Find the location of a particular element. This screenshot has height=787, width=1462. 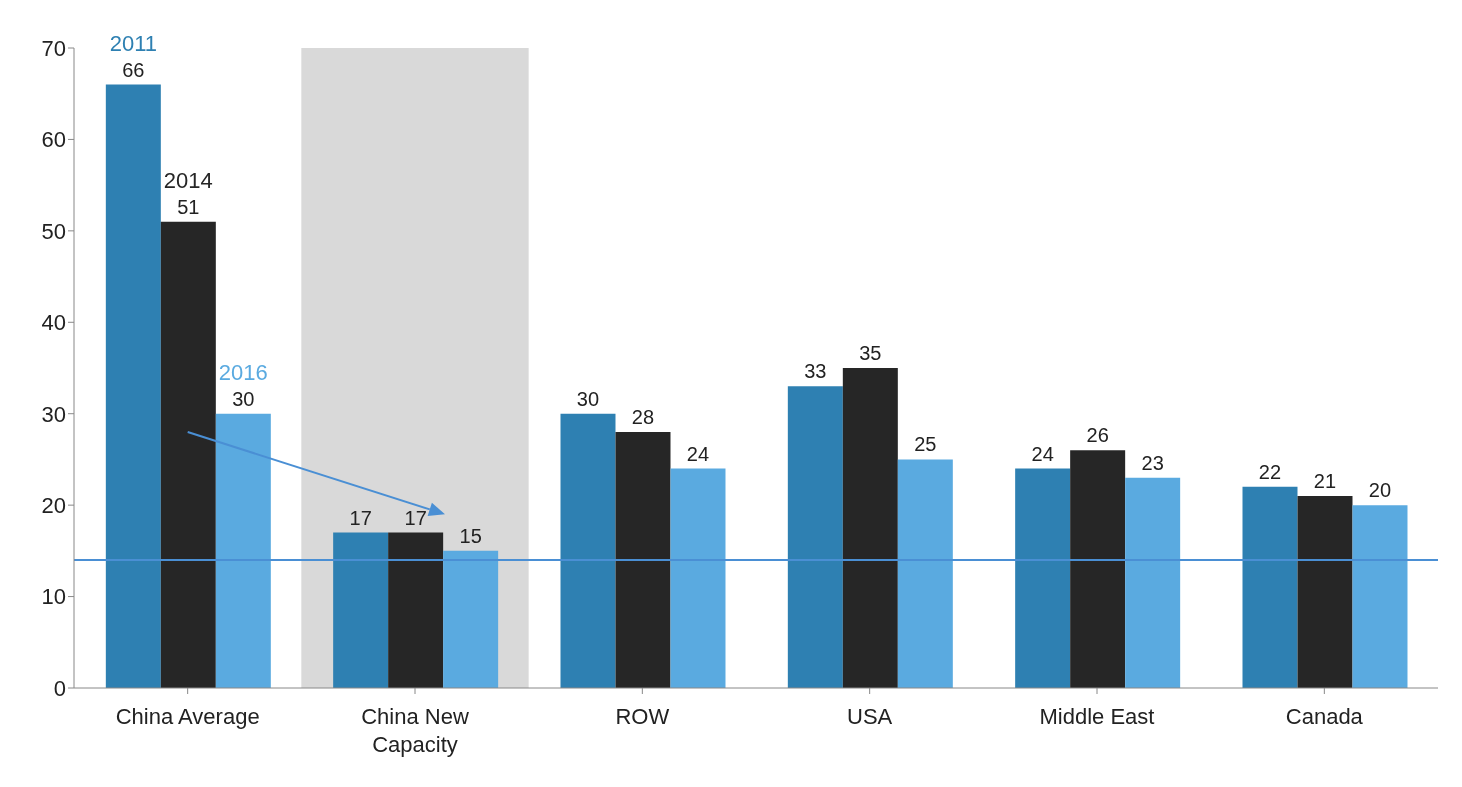

data-label: 33 is located at coordinates (815, 371).